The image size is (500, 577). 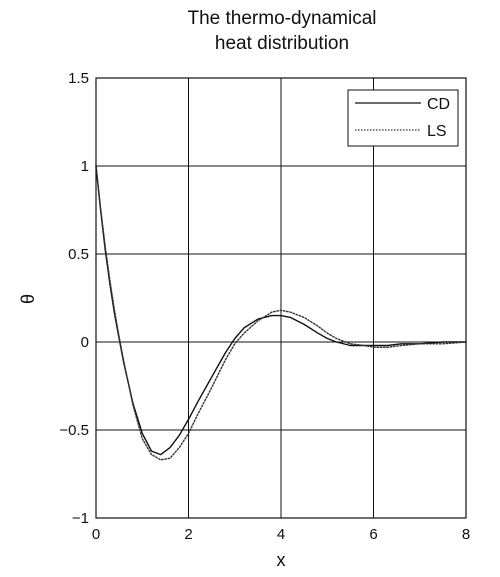 What do you see at coordinates (281, 534) in the screenshot?
I see `x-tick-label: 4` at bounding box center [281, 534].